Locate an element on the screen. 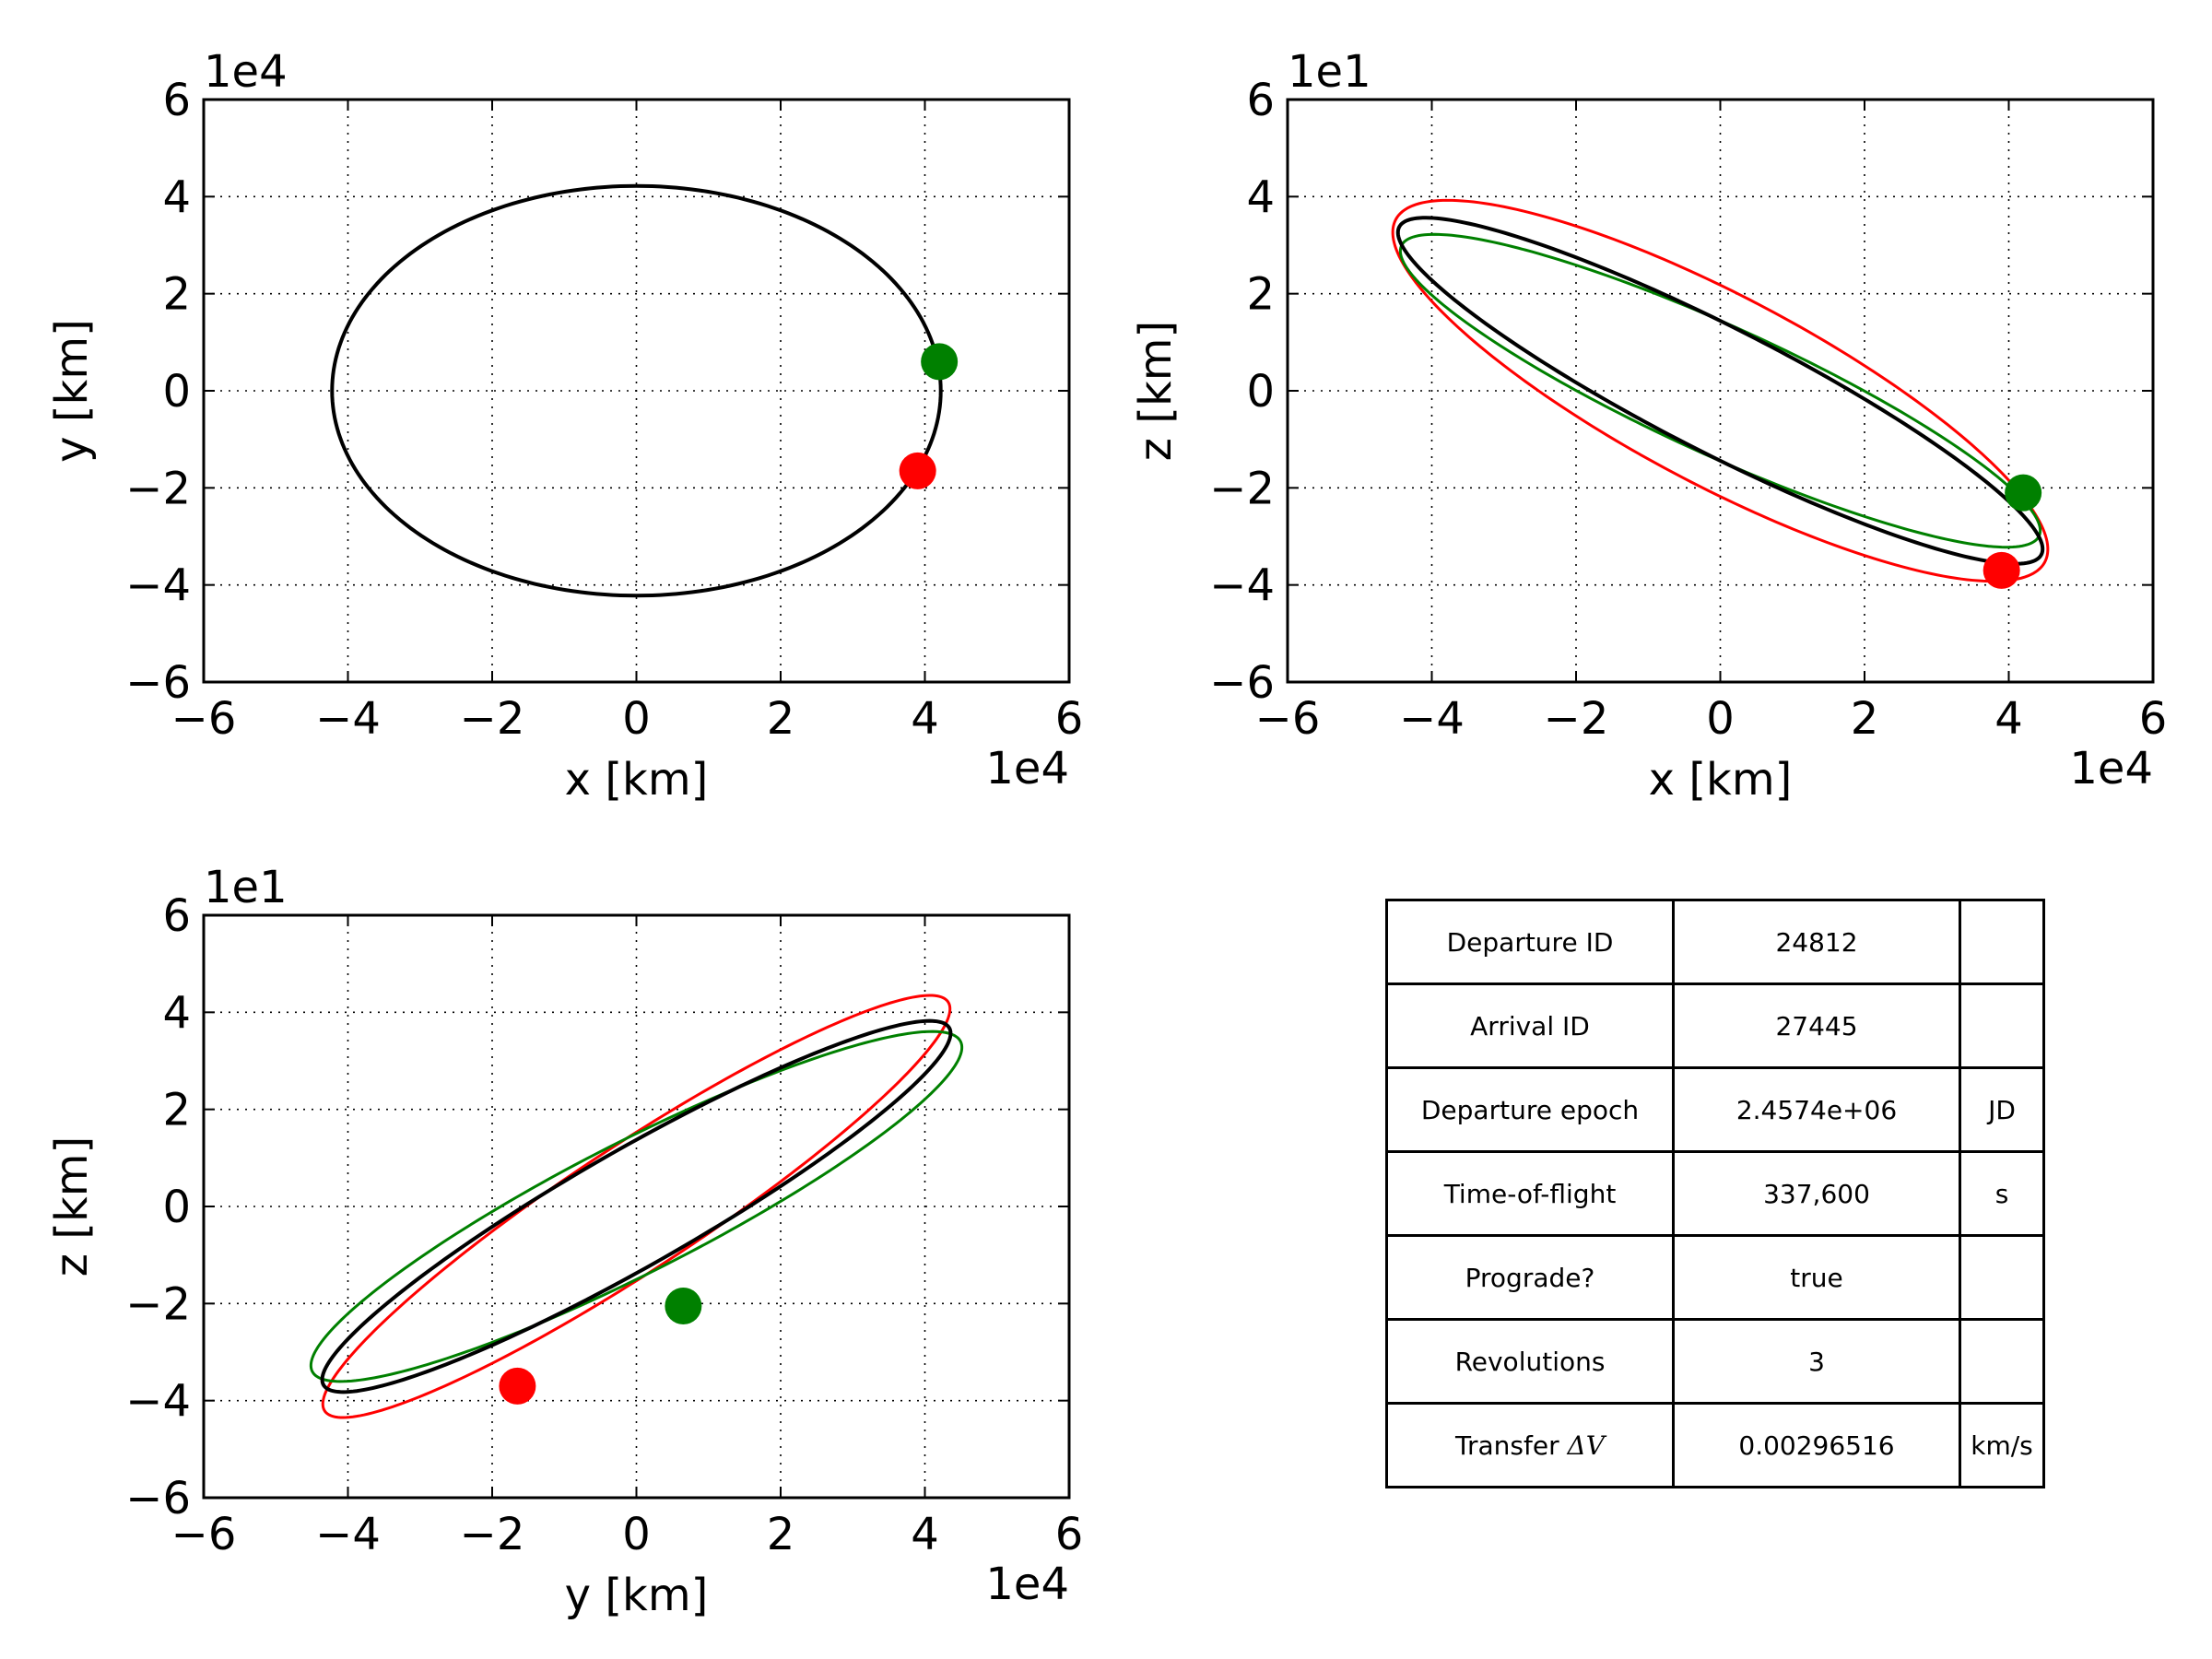  table-row: Time-of-flight 337,600 s is located at coordinates (1715, 1193).